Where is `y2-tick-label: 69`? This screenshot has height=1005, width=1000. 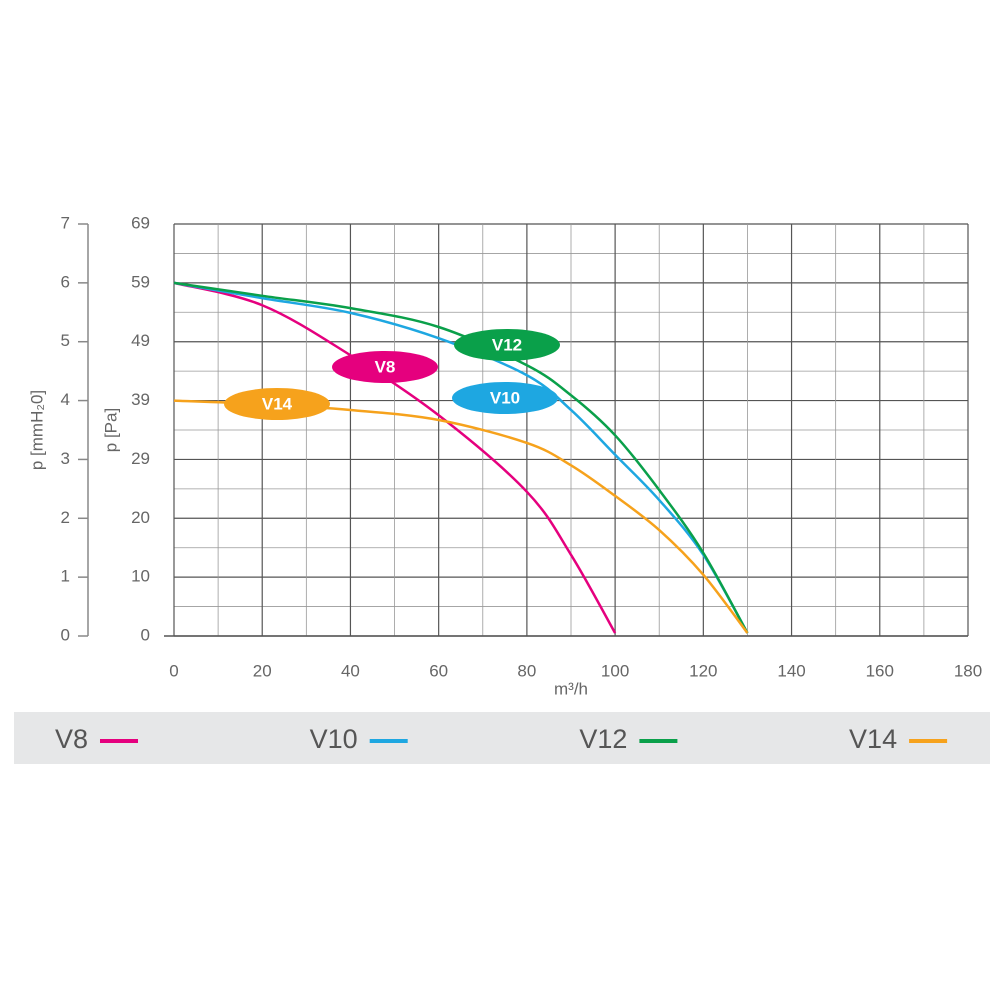
y2-tick-label: 69 is located at coordinates (140, 222).